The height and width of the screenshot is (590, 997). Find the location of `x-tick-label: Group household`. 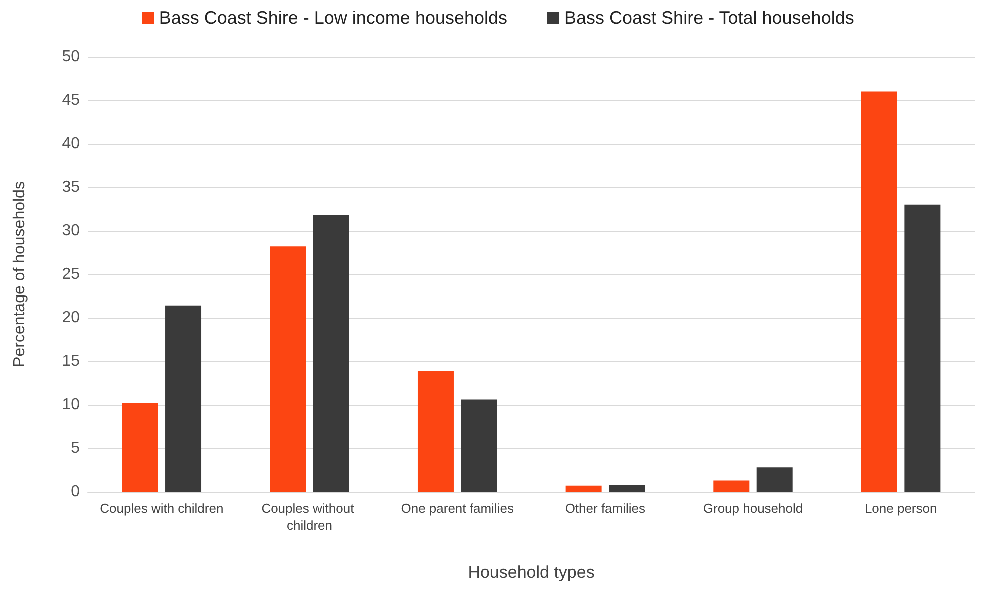

x-tick-label: Group household is located at coordinates (753, 508).